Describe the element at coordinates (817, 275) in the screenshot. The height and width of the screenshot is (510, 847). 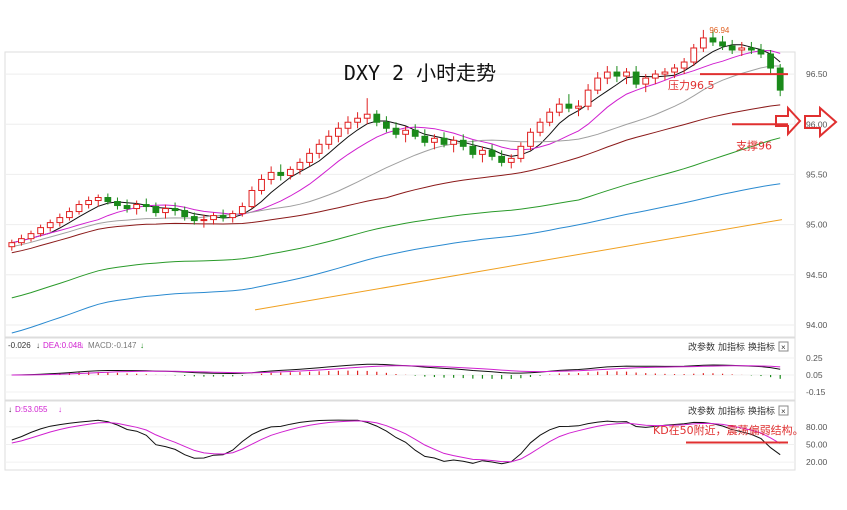
I see `y-tick-label: 94.50` at that location.